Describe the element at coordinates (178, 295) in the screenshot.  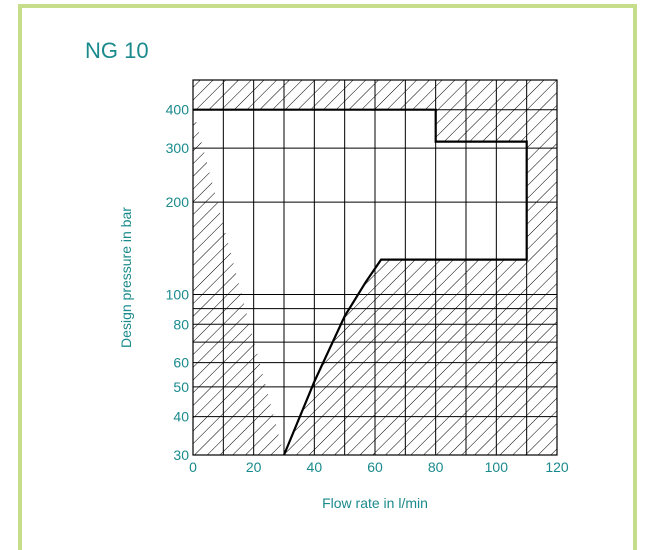
I see `y-tick-label: 100` at that location.